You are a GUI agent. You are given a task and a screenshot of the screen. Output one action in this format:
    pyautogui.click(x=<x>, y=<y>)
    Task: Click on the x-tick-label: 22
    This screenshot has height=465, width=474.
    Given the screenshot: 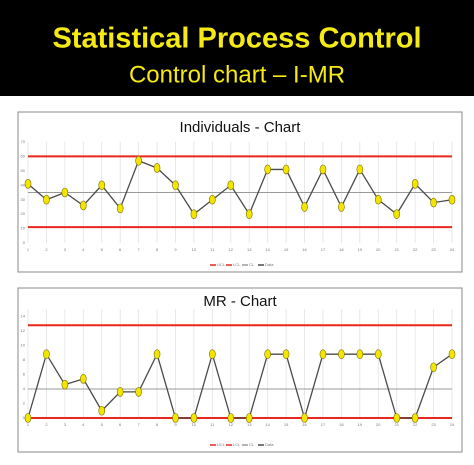 What is the action you would take?
    pyautogui.click(x=415, y=249)
    